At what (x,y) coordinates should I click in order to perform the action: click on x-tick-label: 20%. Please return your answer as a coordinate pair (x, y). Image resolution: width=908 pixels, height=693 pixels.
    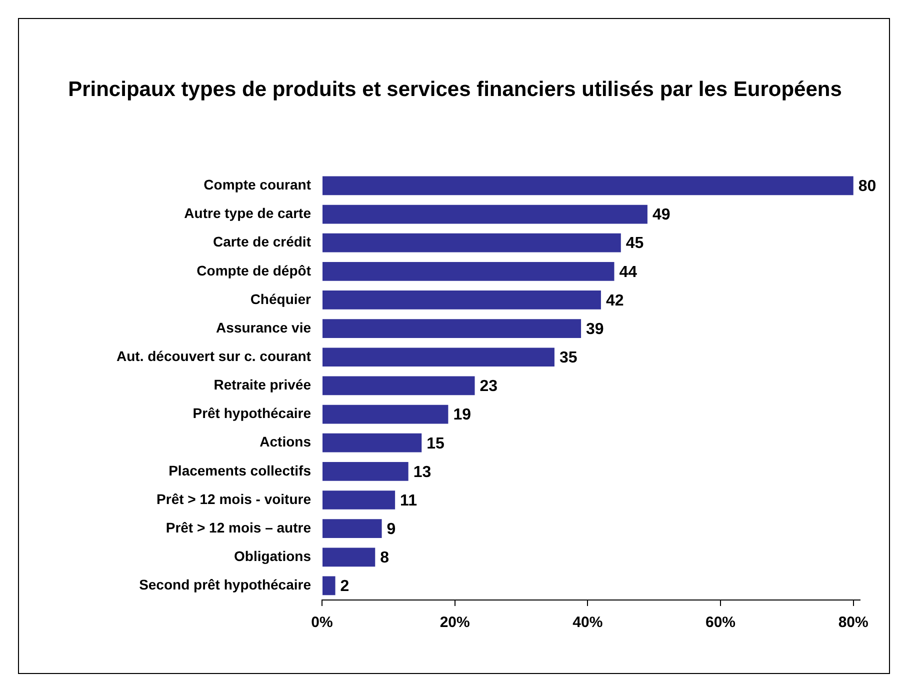
    Looking at the image, I should click on (455, 623).